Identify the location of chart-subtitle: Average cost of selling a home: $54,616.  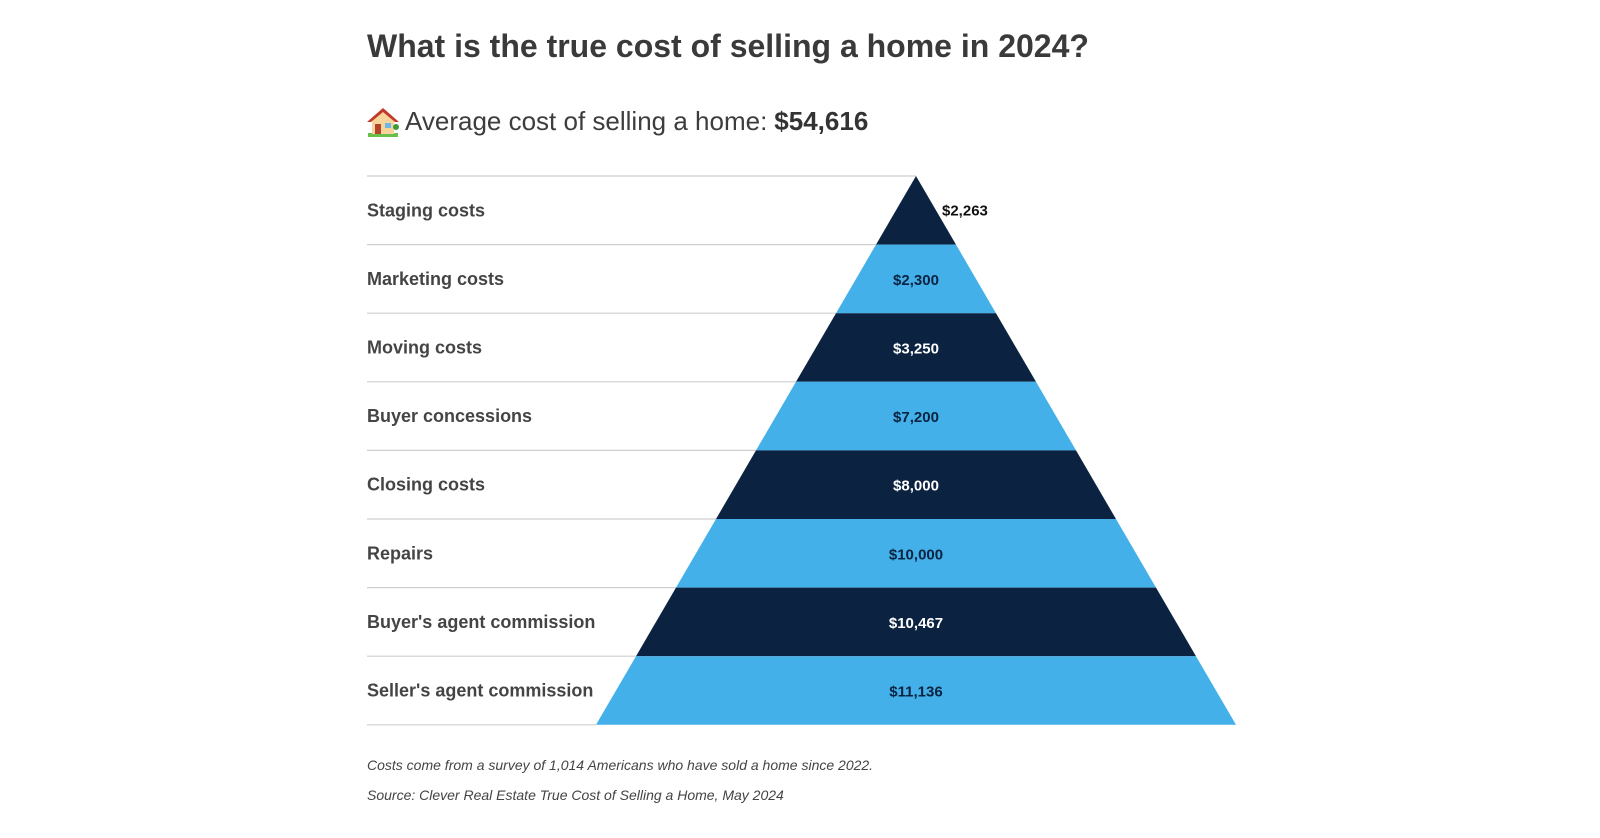
(617, 121).